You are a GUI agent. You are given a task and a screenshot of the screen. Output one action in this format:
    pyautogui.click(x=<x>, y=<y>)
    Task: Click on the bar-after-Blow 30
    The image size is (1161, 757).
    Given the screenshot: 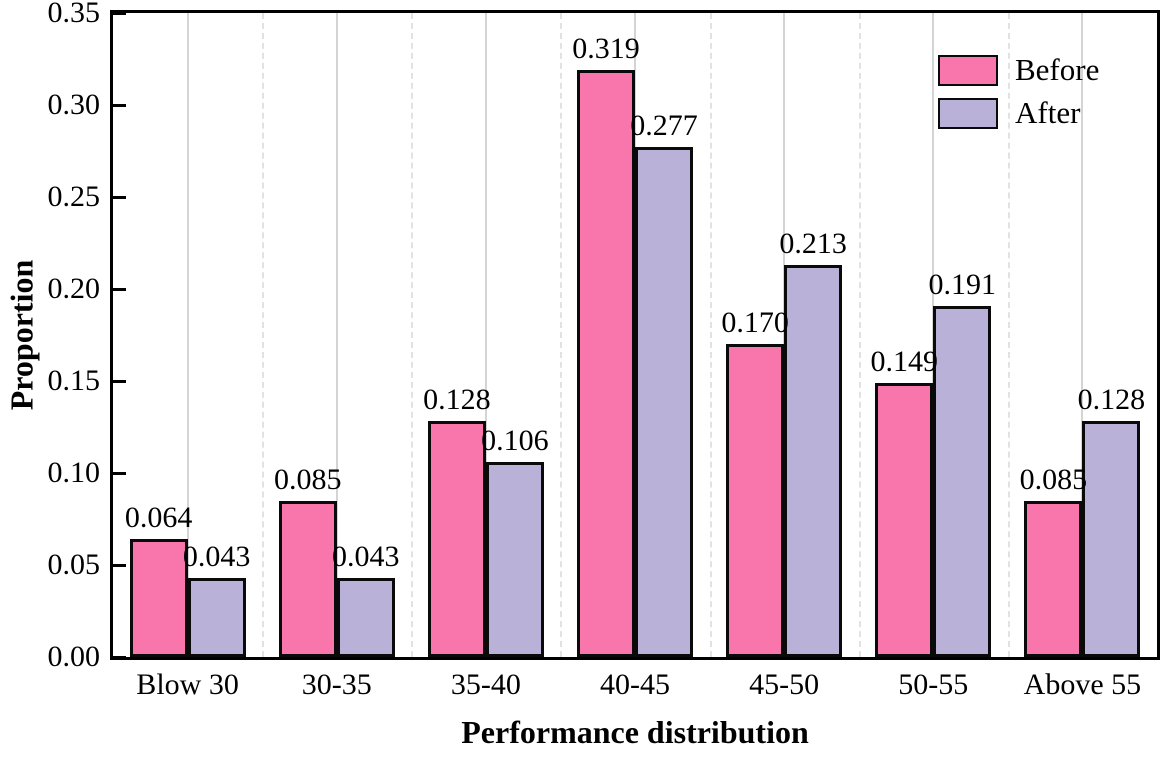 What is the action you would take?
    pyautogui.click(x=216, y=617)
    